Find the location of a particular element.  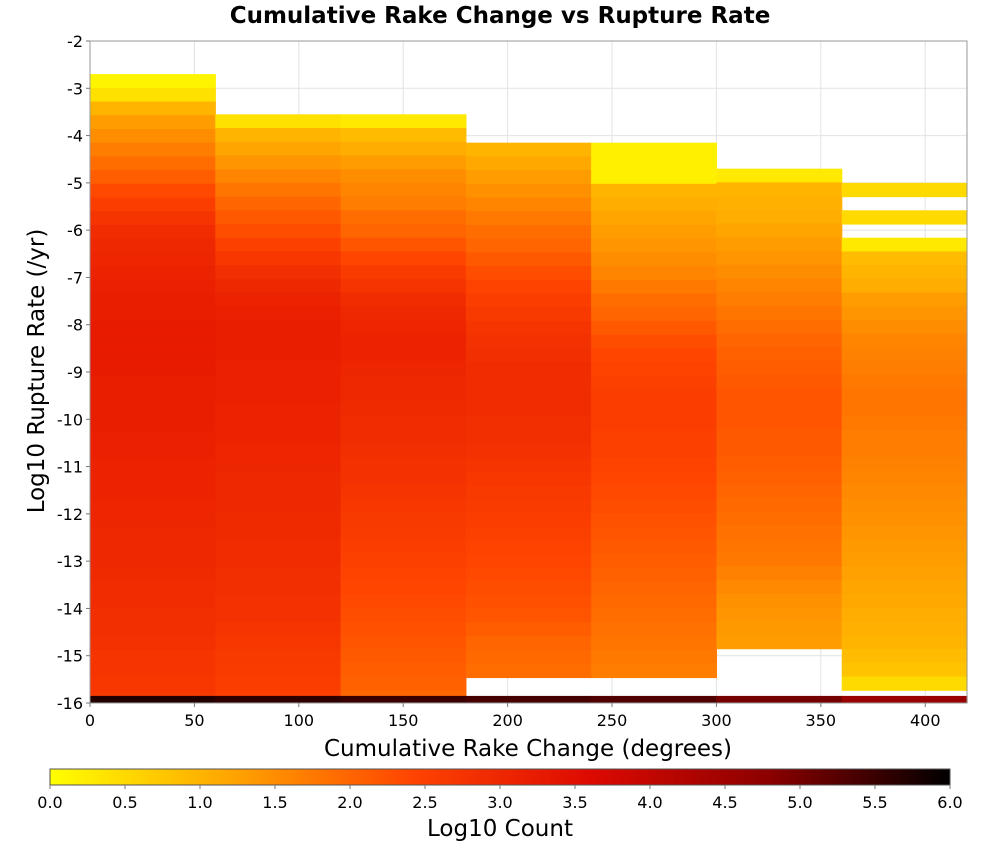

colorbar-tick-label: 3.5 is located at coordinates (574, 802).